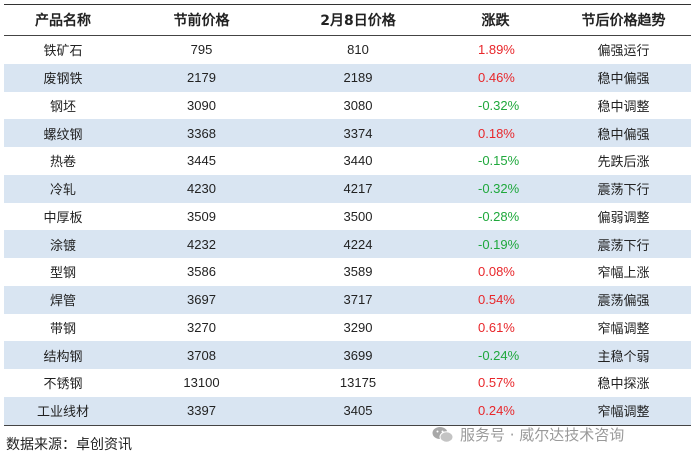 The image size is (697, 463). I want to click on cell-change: 0.61%, so click(495, 327).